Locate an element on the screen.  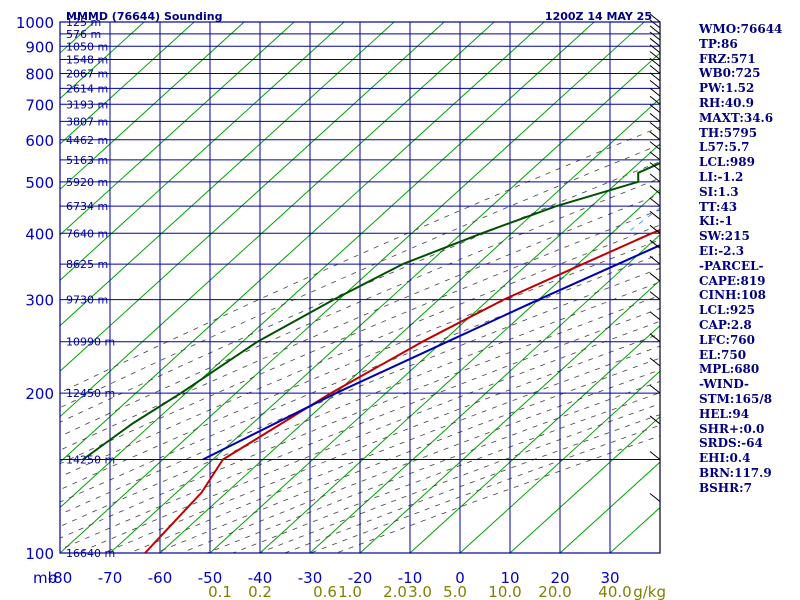
stat-item: EHI:0.4 is located at coordinates (749, 458).